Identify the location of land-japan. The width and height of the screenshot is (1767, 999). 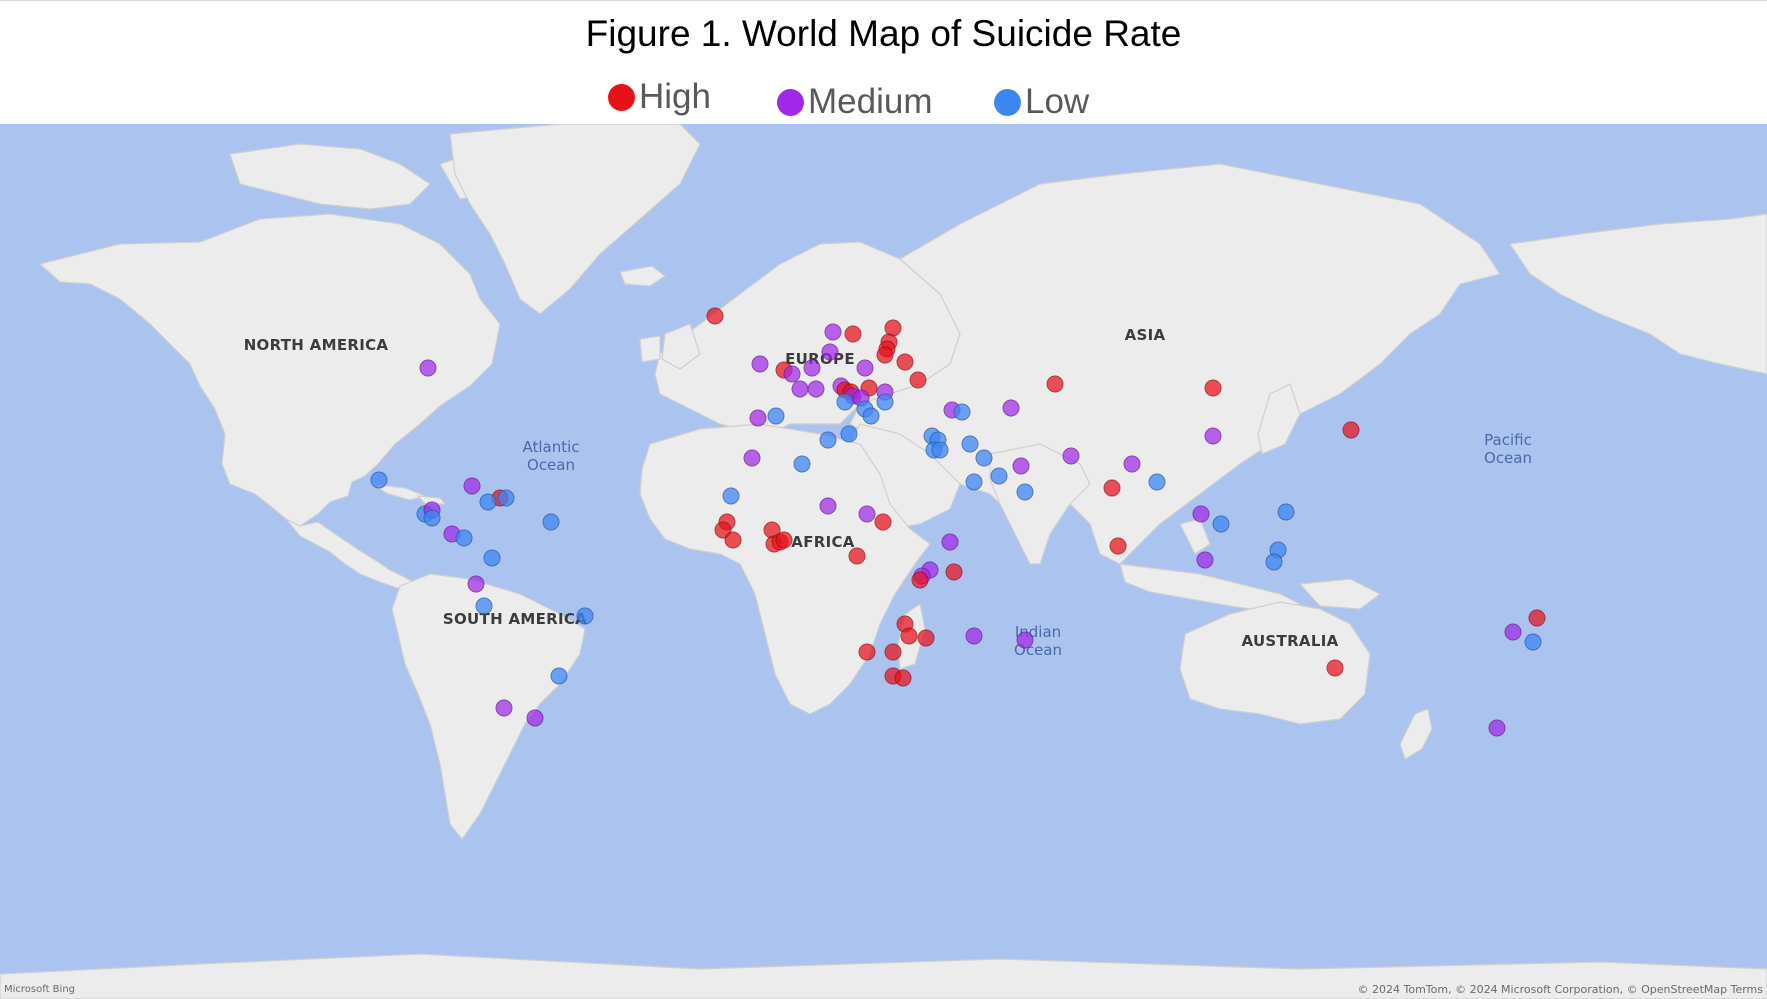
(1279, 419).